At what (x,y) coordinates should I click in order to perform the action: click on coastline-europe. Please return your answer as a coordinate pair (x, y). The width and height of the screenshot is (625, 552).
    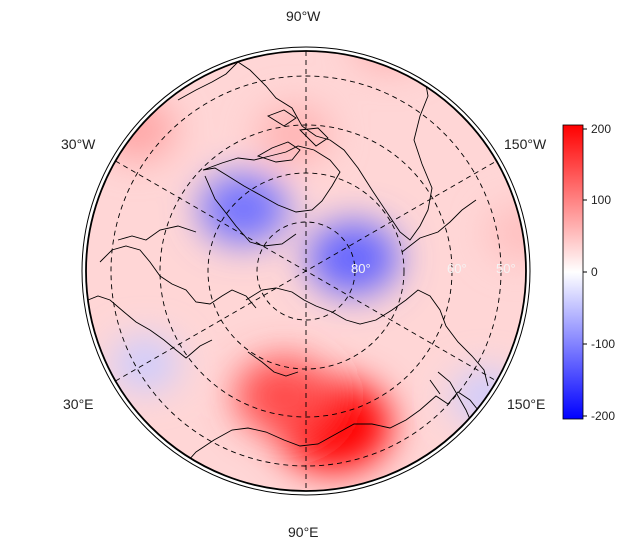
    Looking at the image, I should click on (172, 292).